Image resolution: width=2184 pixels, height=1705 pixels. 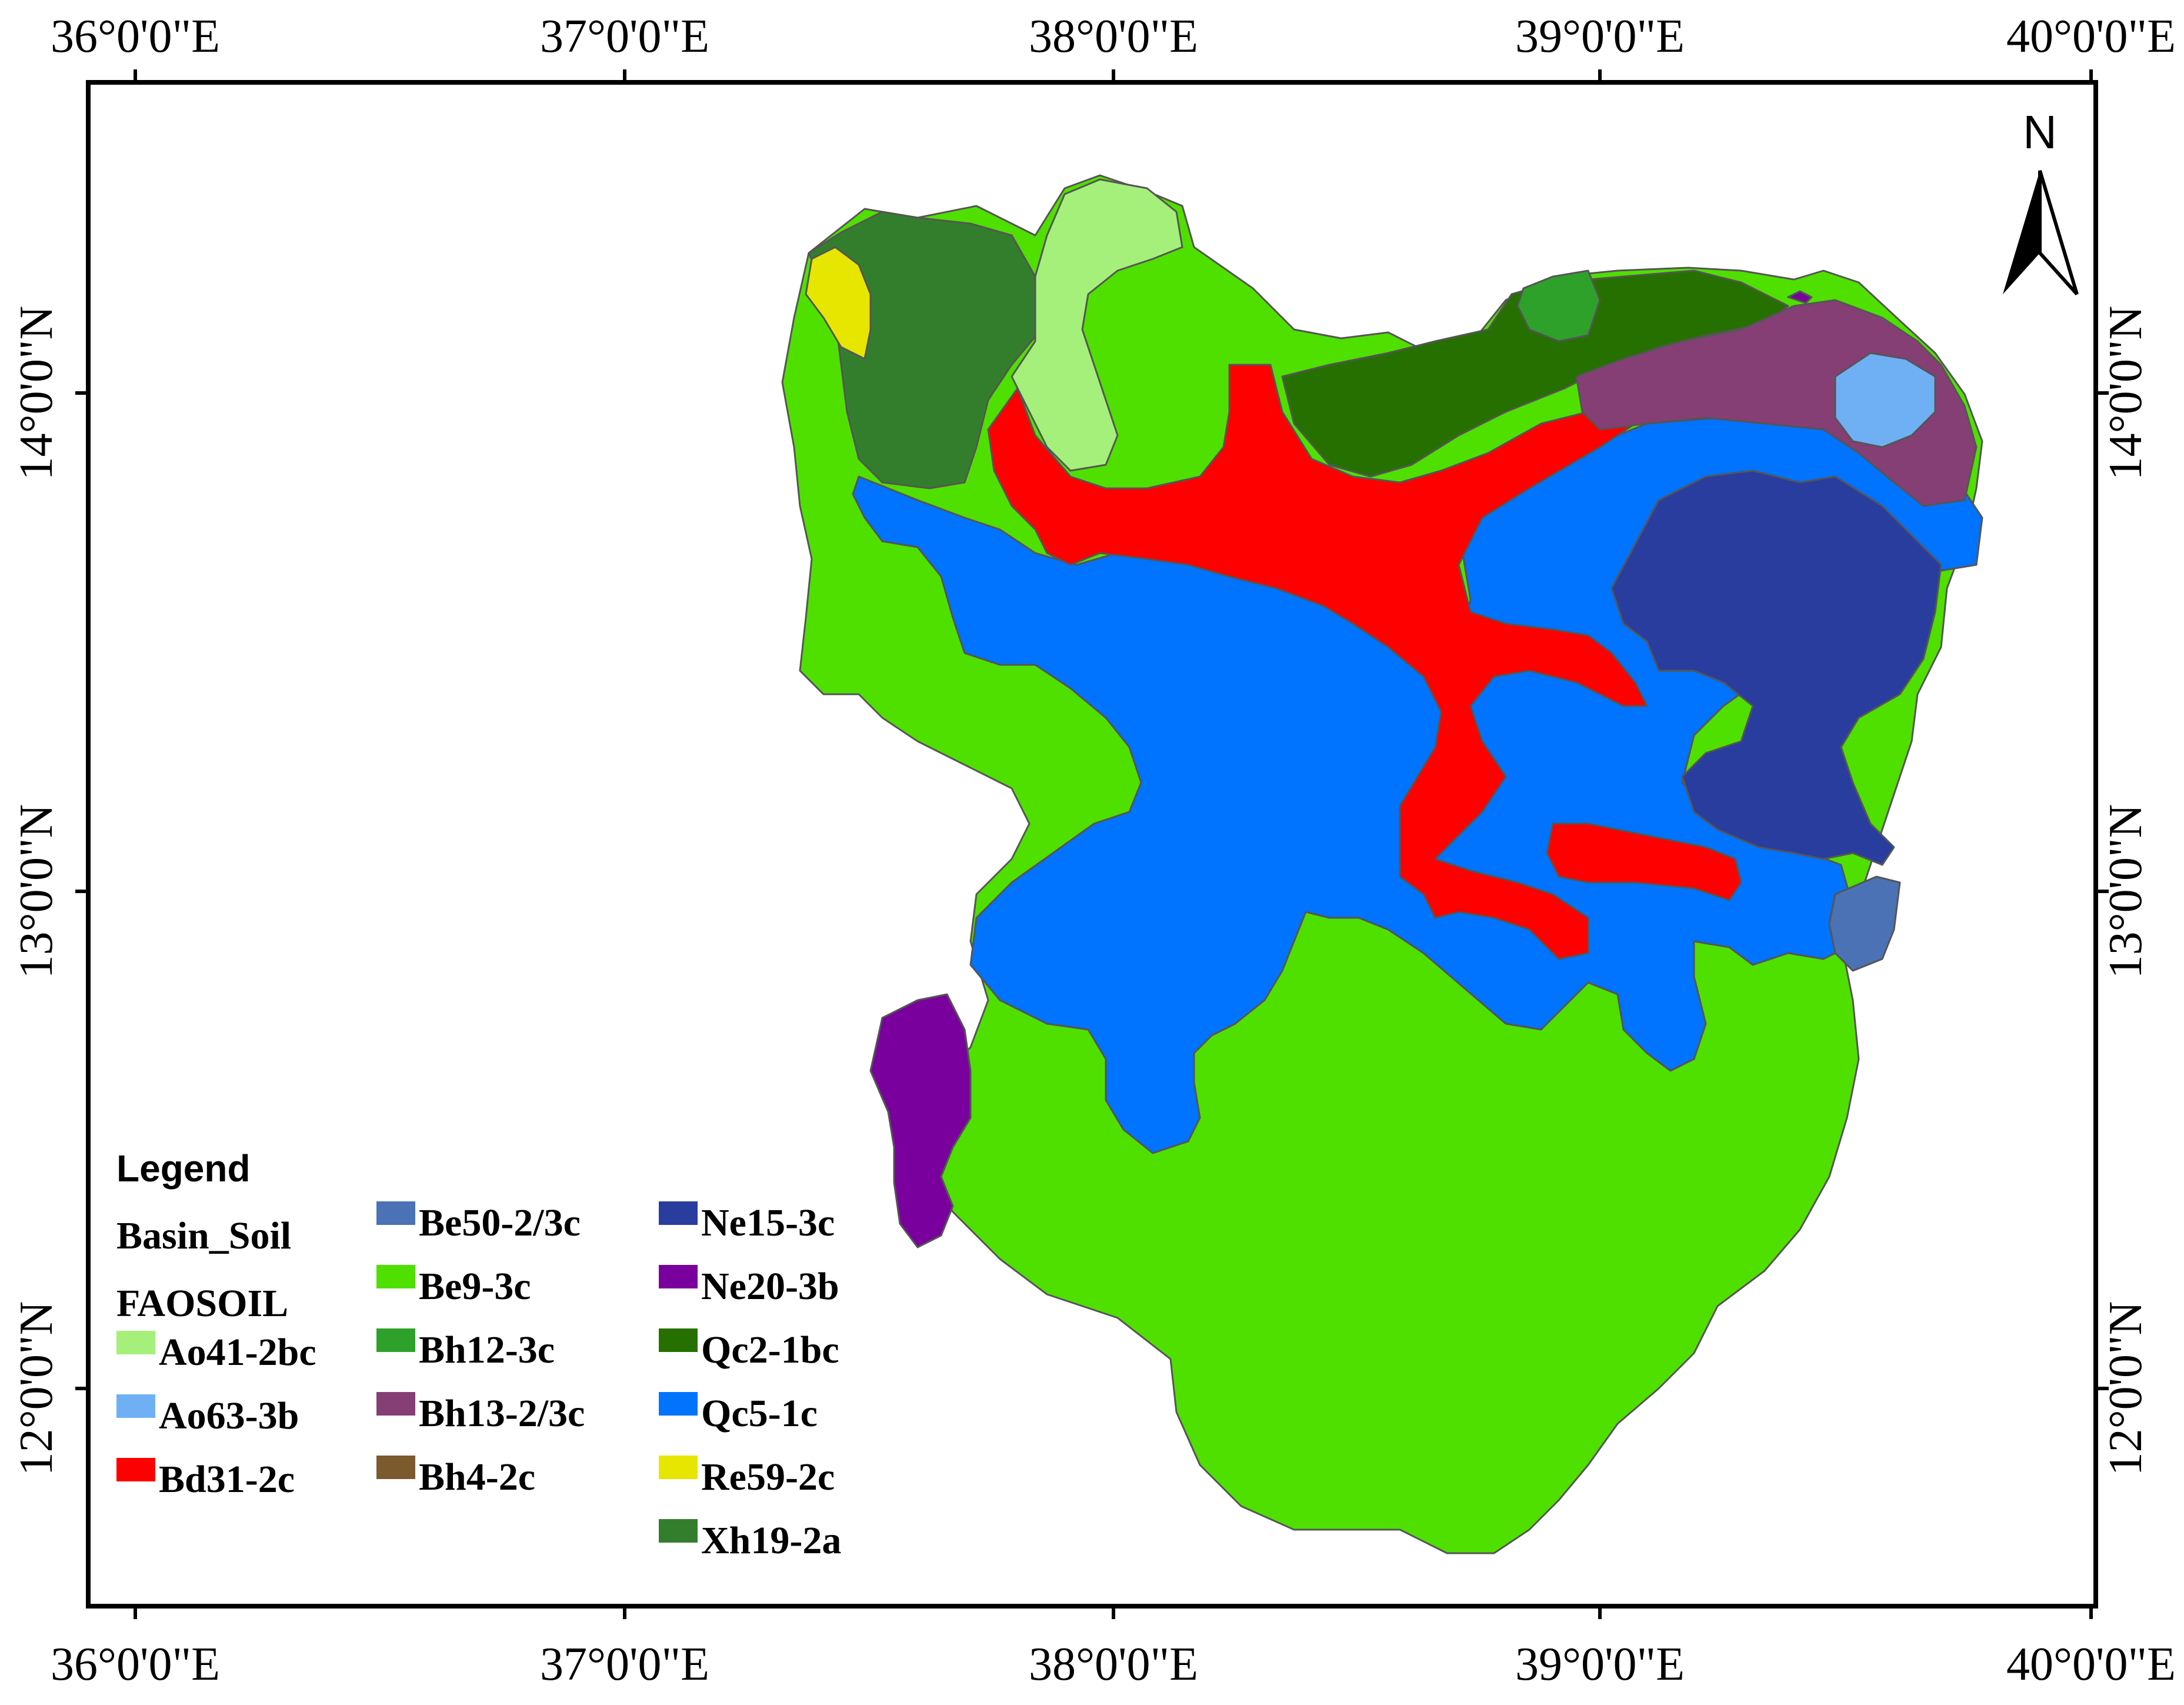 I want to click on legend-item-label: Qc2-1bc, so click(x=770, y=1350).